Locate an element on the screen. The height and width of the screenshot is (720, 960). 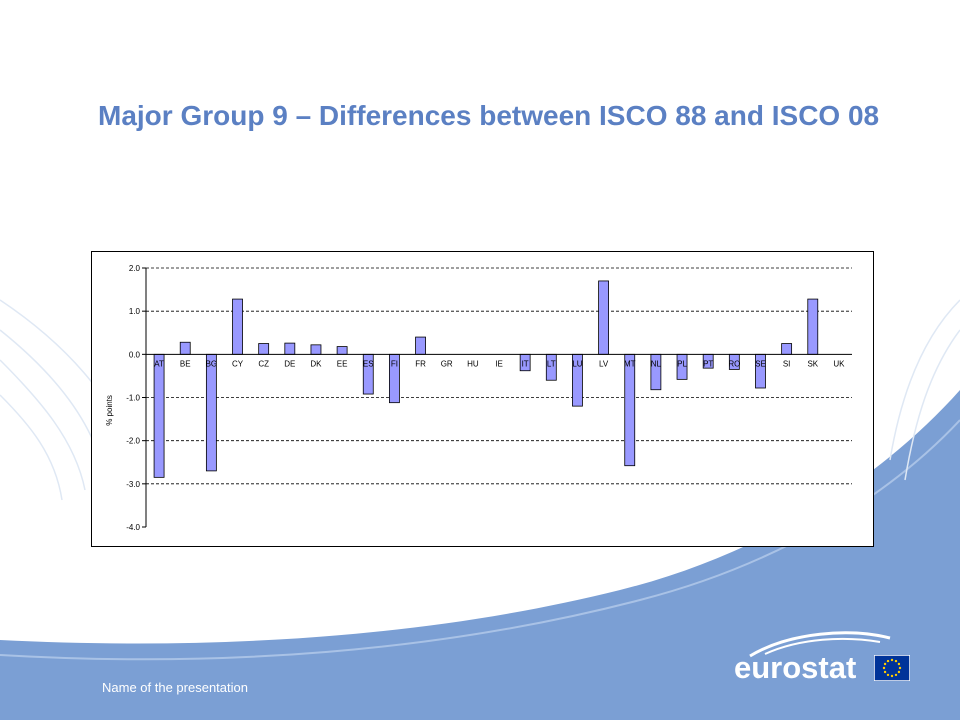
bar-at is located at coordinates (159, 415).